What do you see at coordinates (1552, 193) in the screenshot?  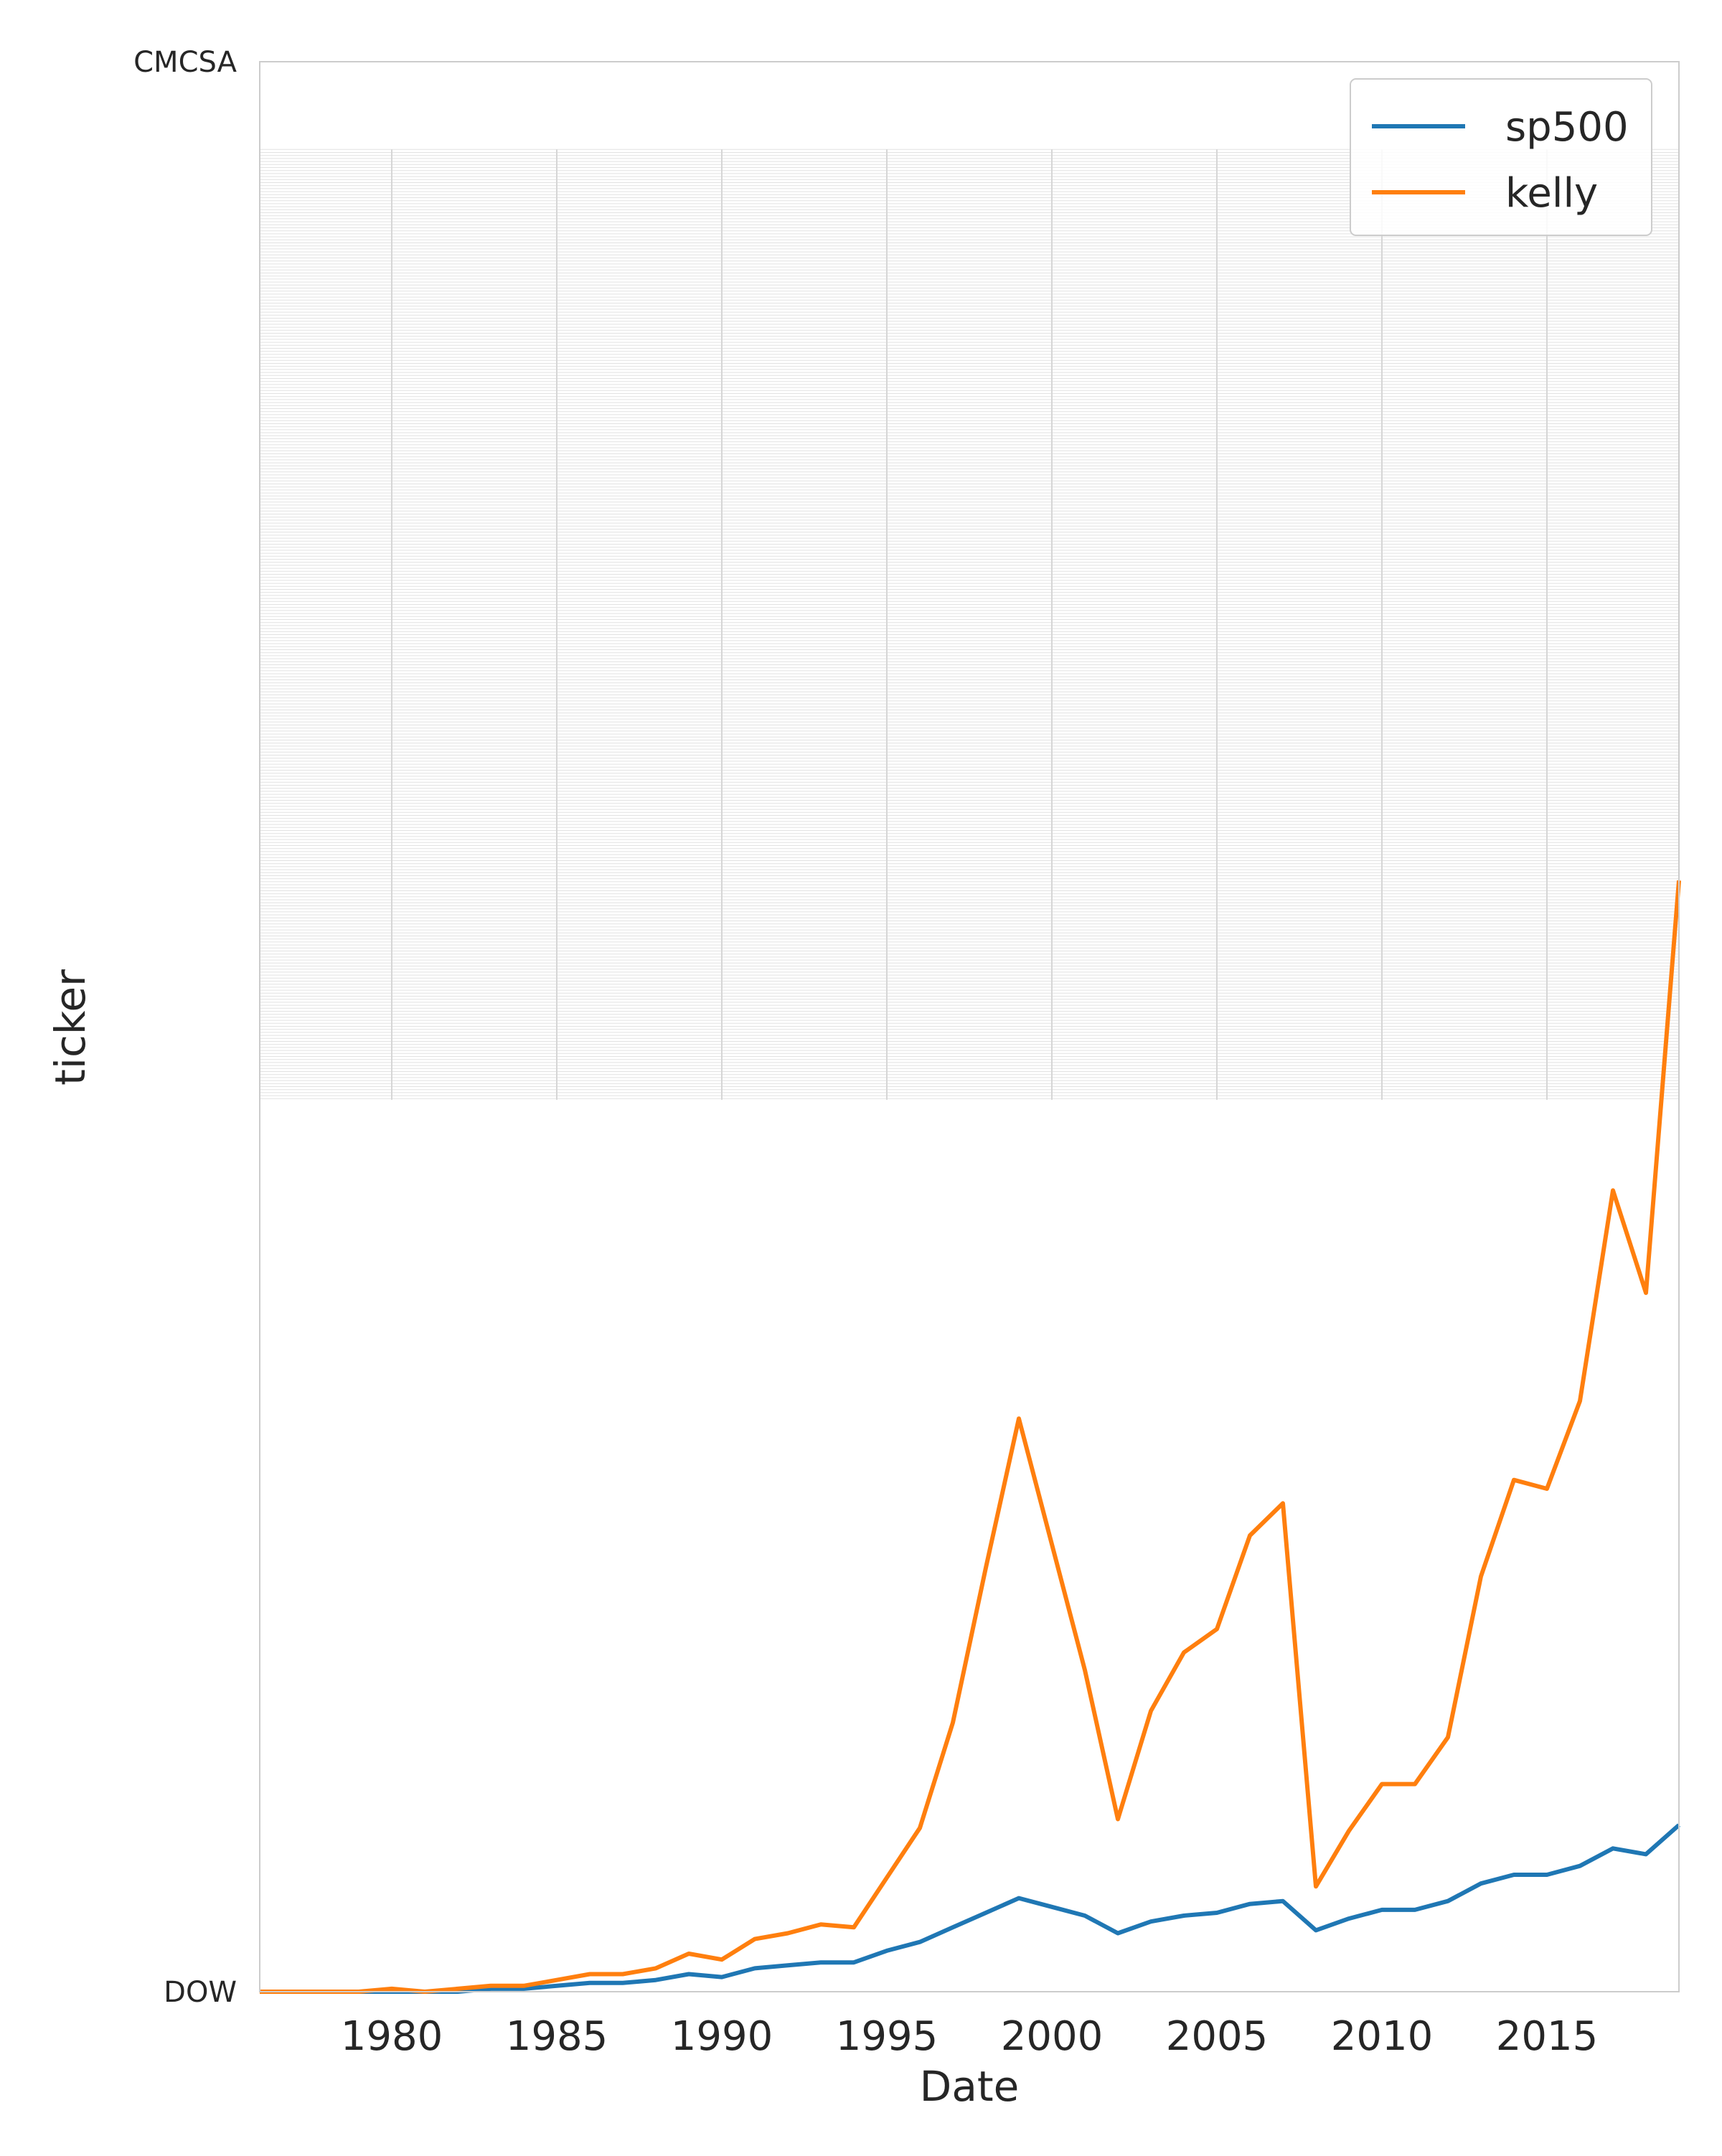 I see `legend-label-kelly: kelly` at bounding box center [1552, 193].